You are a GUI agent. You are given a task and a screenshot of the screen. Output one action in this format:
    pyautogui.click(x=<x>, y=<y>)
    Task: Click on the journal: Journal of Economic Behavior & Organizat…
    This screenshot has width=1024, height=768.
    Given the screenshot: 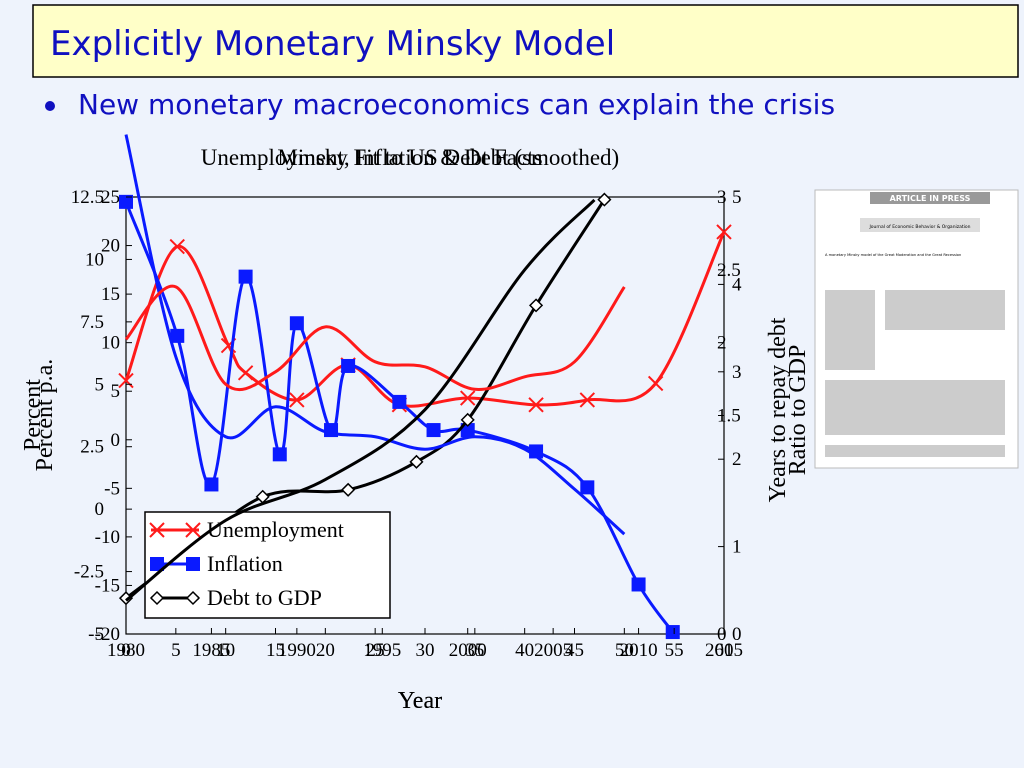 What is the action you would take?
    pyautogui.click(x=919, y=227)
    